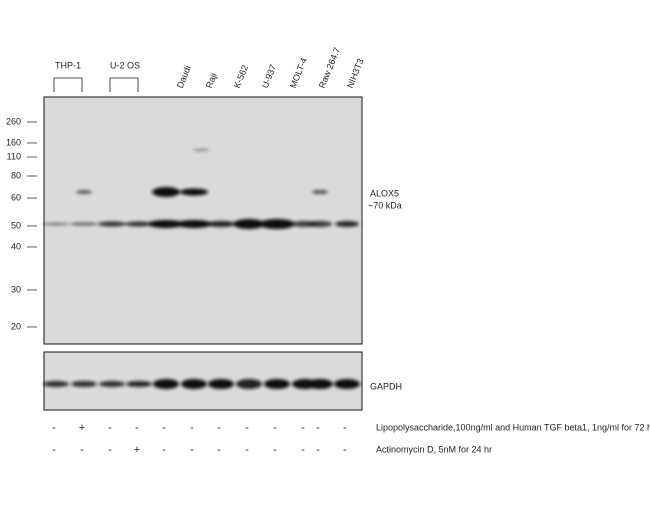 The height and width of the screenshot is (521, 650). I want to click on band-faint, so click(201, 150).